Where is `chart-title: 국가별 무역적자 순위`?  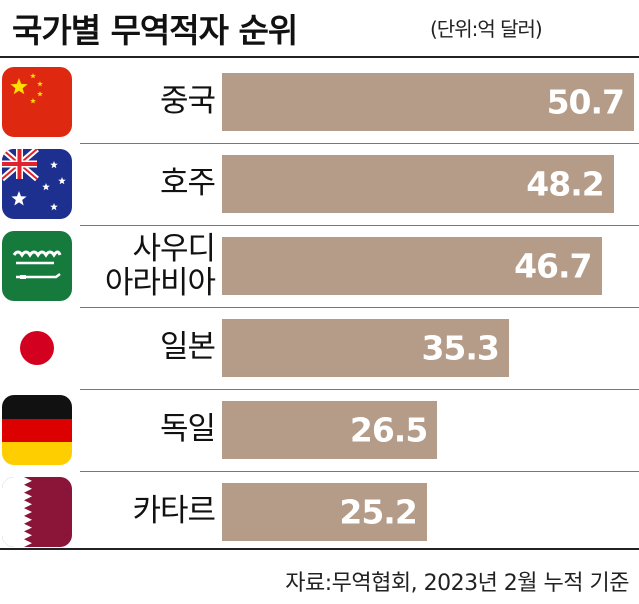
chart-title: 국가별 무역적자 순위 is located at coordinates (155, 30).